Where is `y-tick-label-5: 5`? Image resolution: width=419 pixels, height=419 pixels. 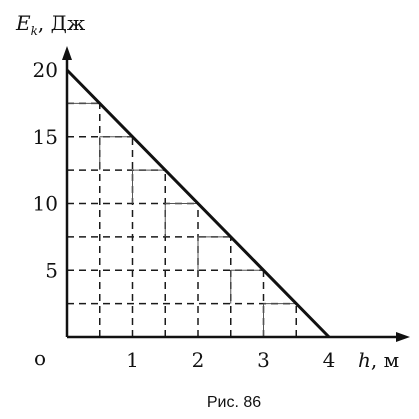 y-tick-label-5: 5 is located at coordinates (51, 270).